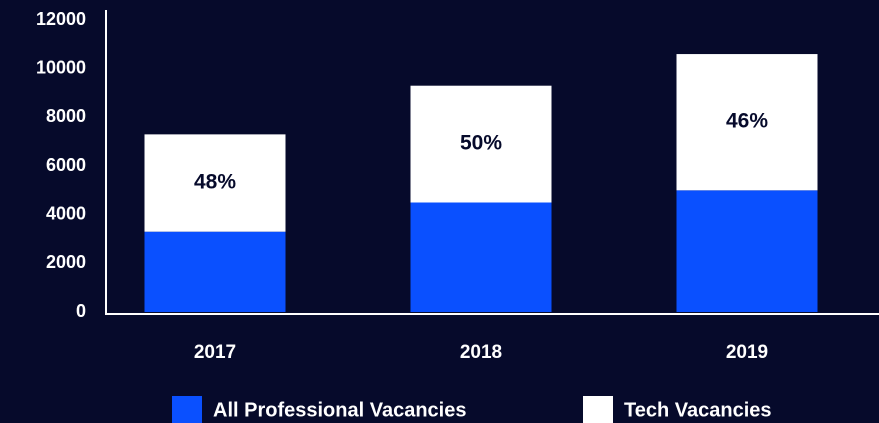  I want to click on x-tick-label: 2017, so click(215, 352).